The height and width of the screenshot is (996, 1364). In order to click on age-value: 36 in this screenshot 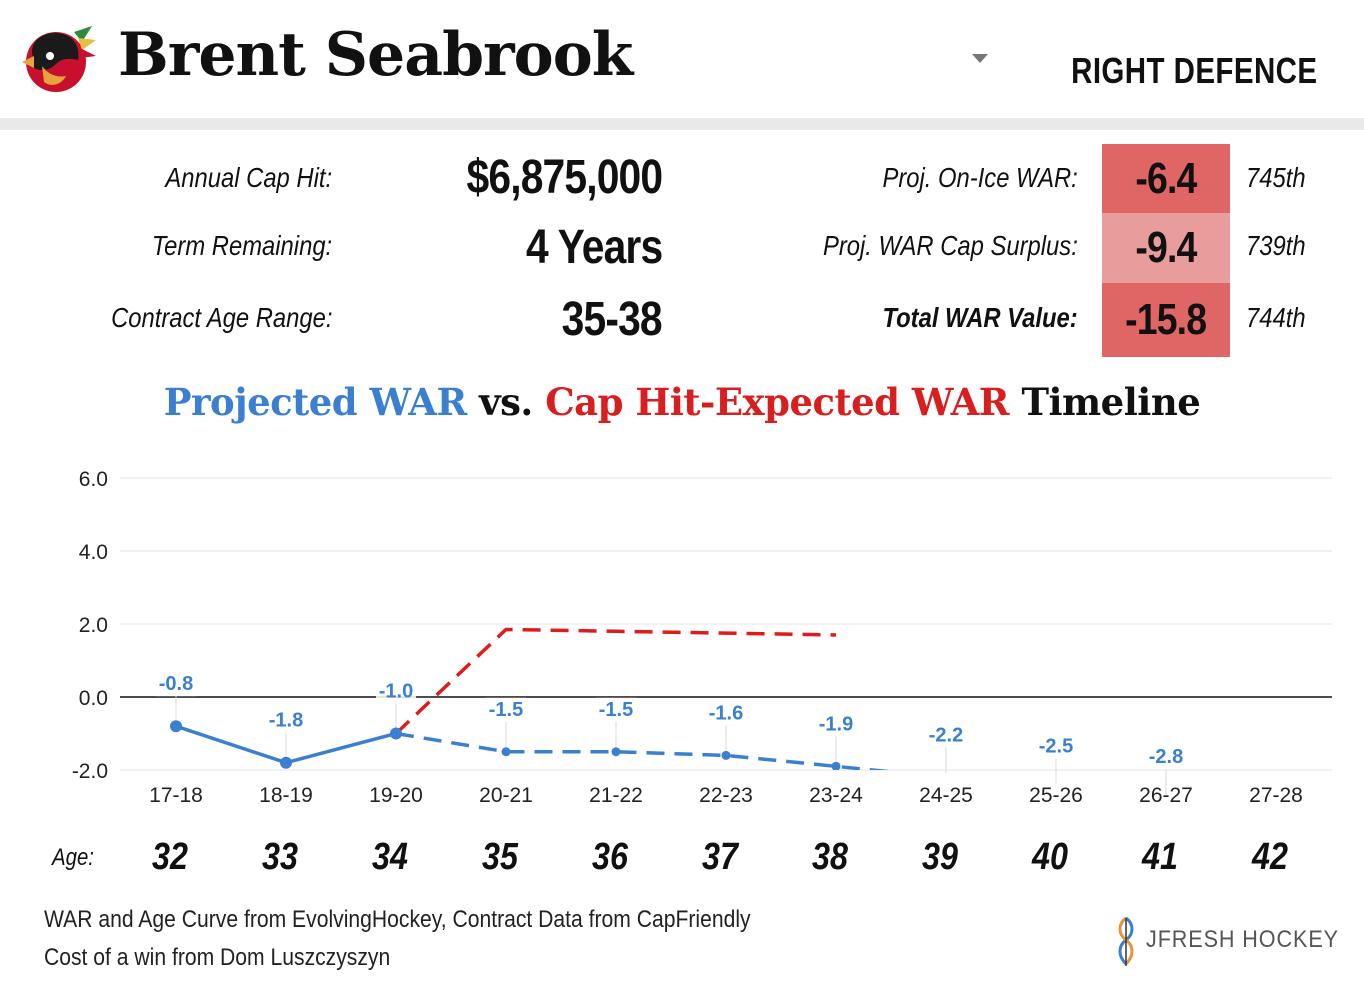, I will do `click(610, 857)`.